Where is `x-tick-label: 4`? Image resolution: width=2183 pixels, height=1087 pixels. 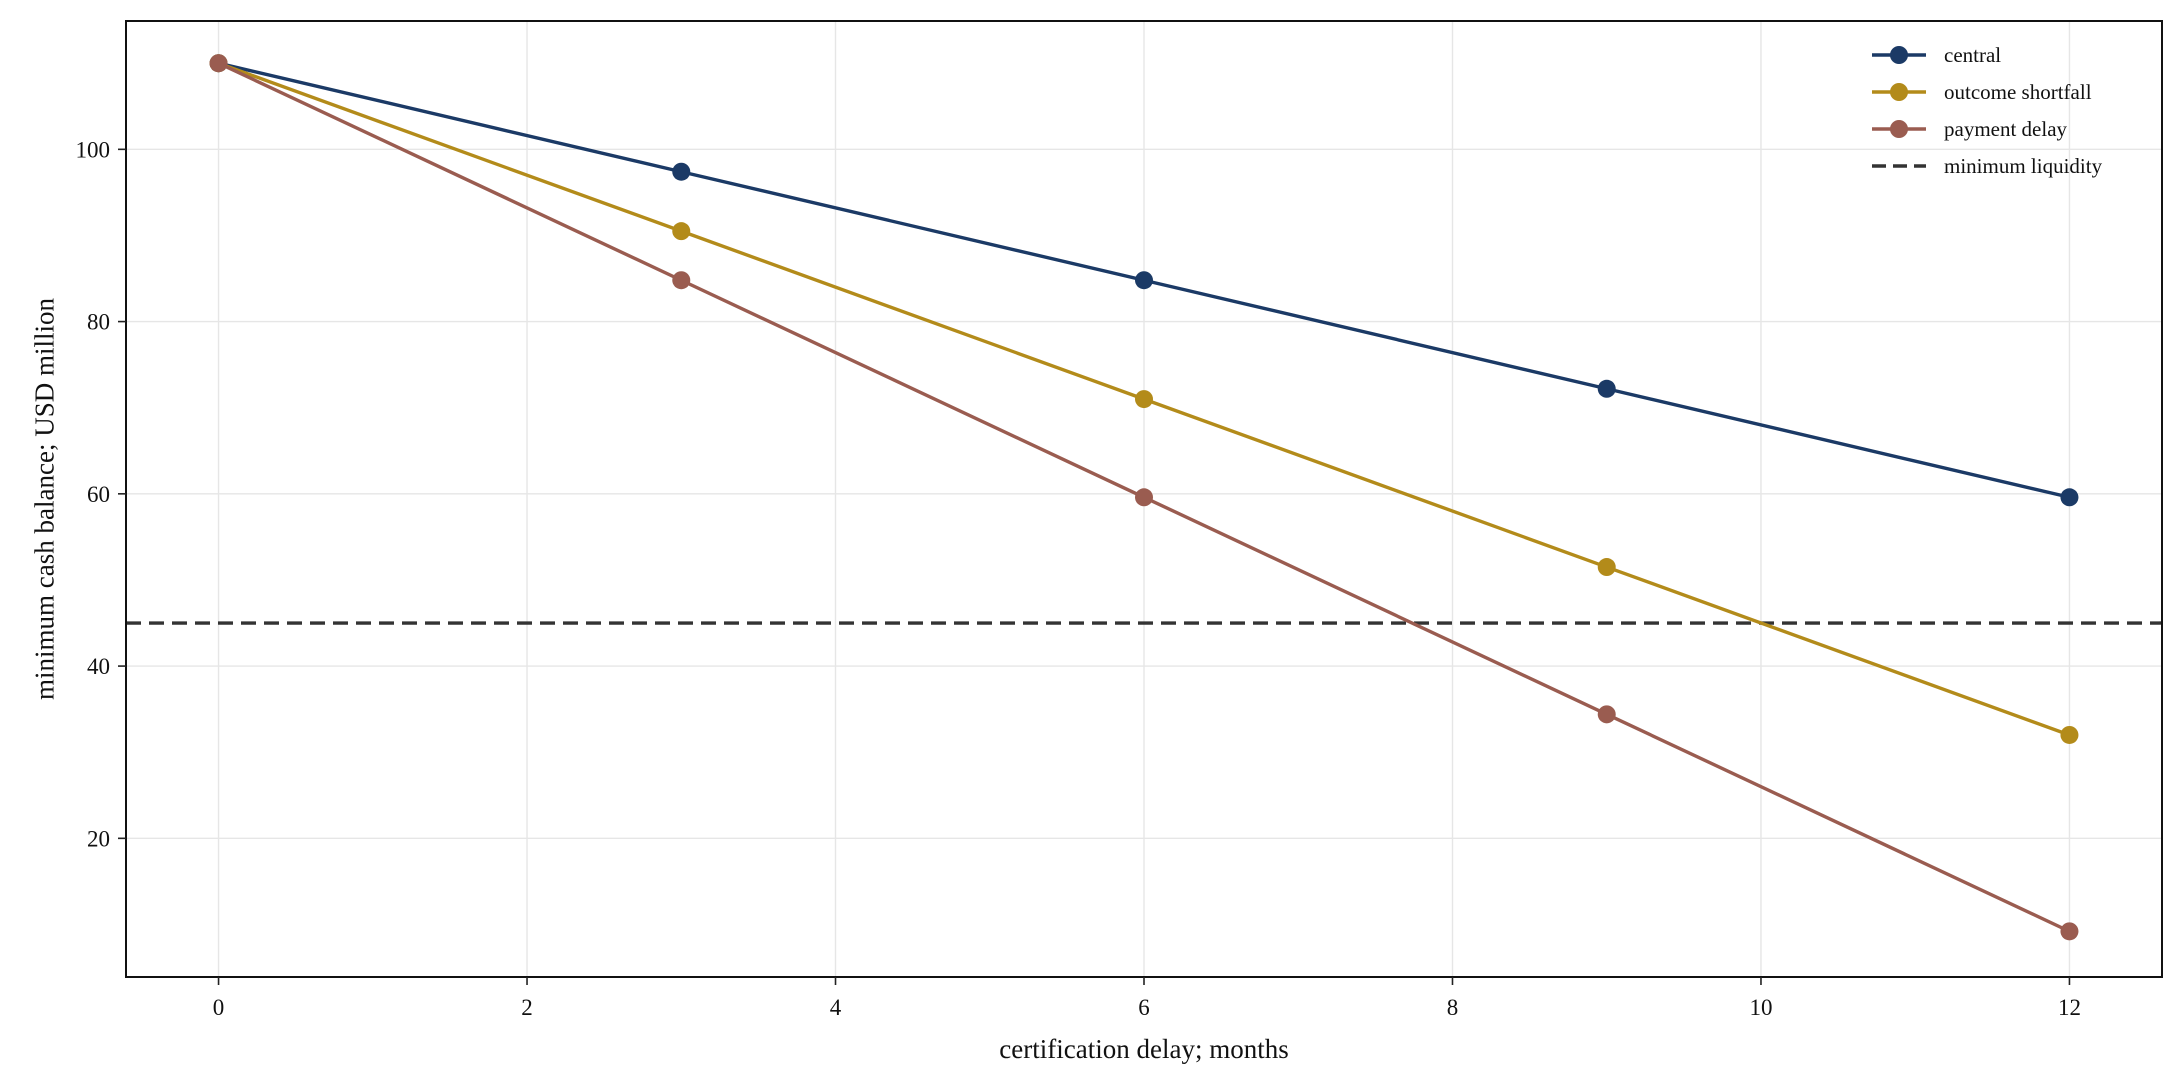 x-tick-label: 4 is located at coordinates (836, 1007).